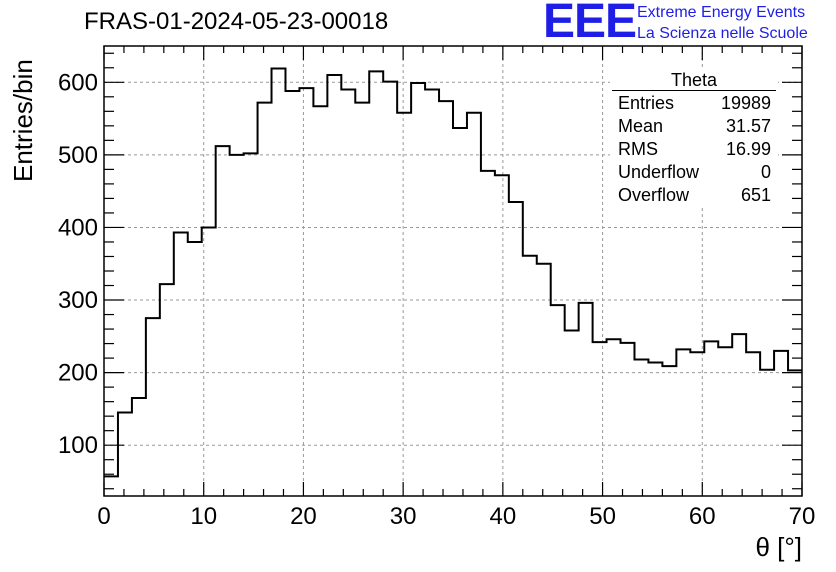  What do you see at coordinates (303, 516) in the screenshot?
I see `x-tick-label: 20` at bounding box center [303, 516].